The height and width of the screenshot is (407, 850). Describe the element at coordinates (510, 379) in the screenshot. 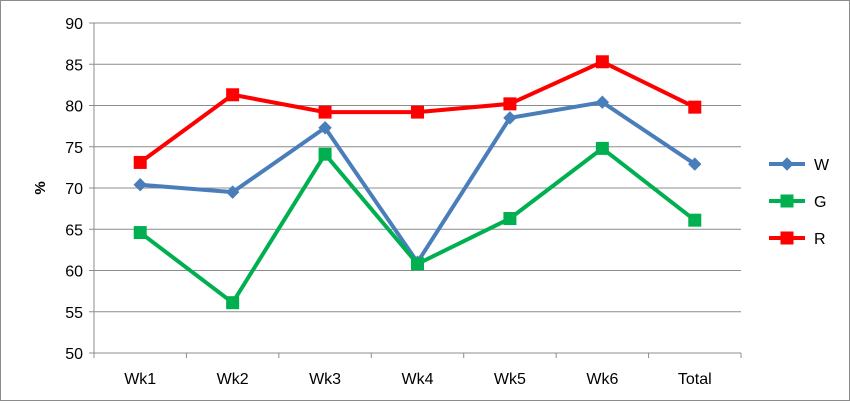

I see `x-tick-label: Wk5` at that location.